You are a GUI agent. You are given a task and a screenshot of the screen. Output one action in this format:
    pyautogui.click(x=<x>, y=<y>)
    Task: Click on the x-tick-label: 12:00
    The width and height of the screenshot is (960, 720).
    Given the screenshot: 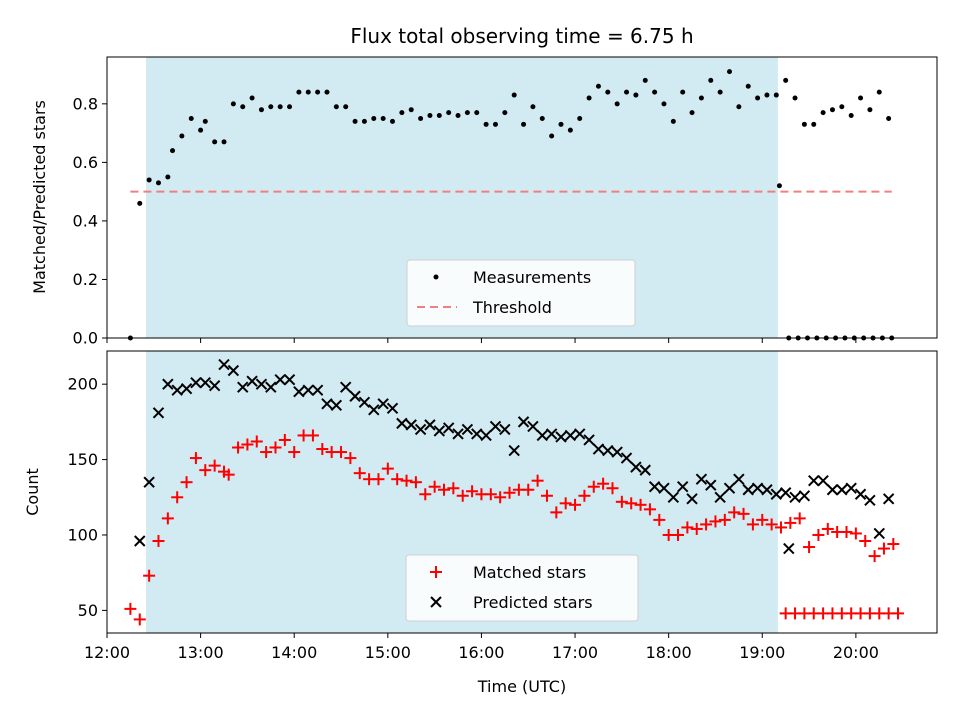 What is the action you would take?
    pyautogui.click(x=107, y=652)
    